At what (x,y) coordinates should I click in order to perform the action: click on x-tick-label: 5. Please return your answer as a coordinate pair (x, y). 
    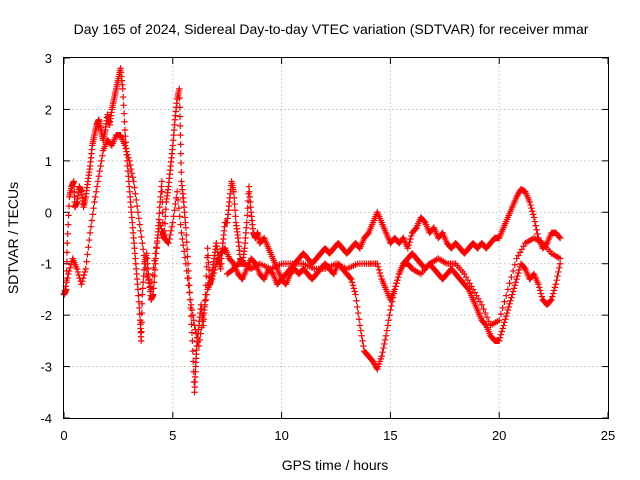
    Looking at the image, I should click on (172, 435).